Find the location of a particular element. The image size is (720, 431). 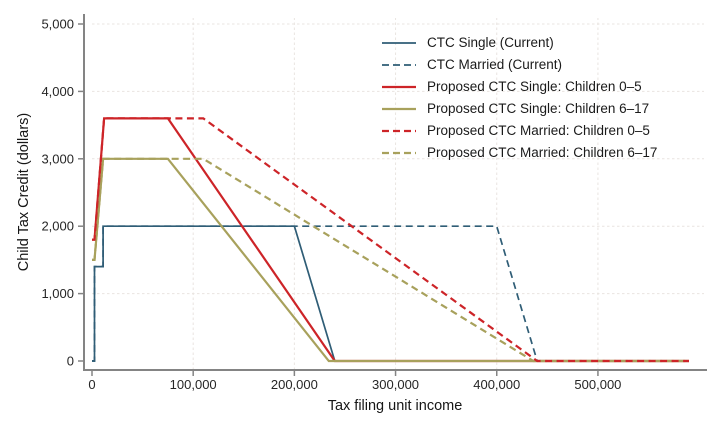

legend-item: Proposed CTC Single: Children 6–17 is located at coordinates (519, 108).